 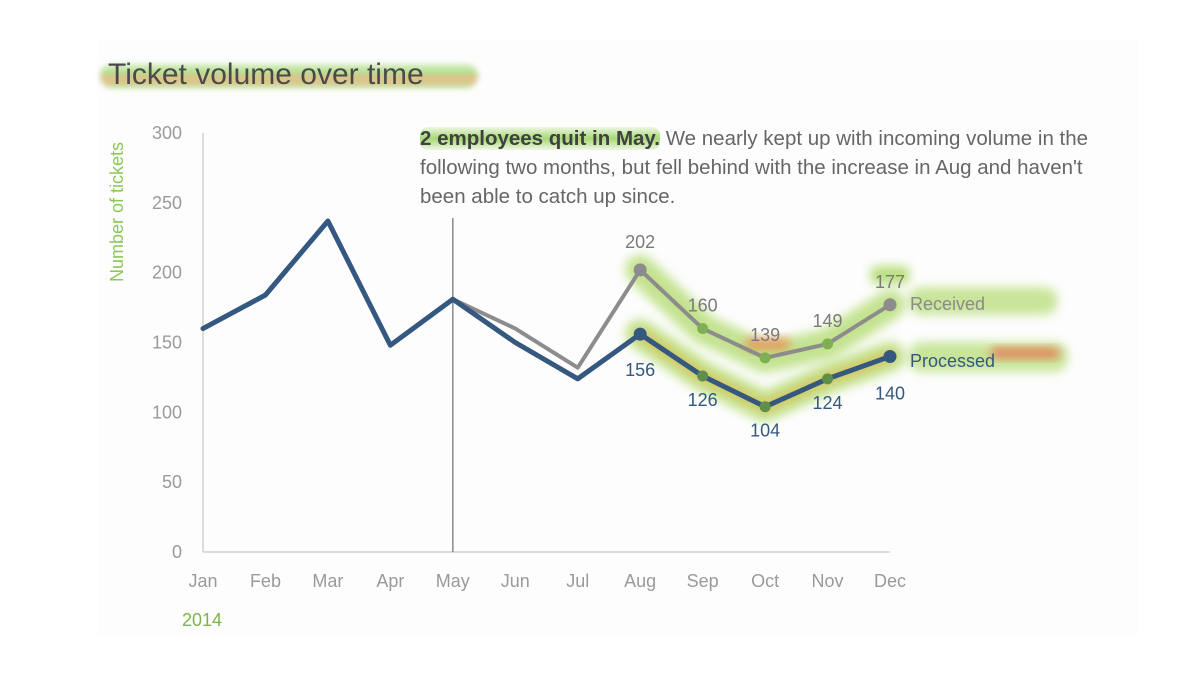 I want to click on y-tick-label: 300, so click(x=167, y=133).